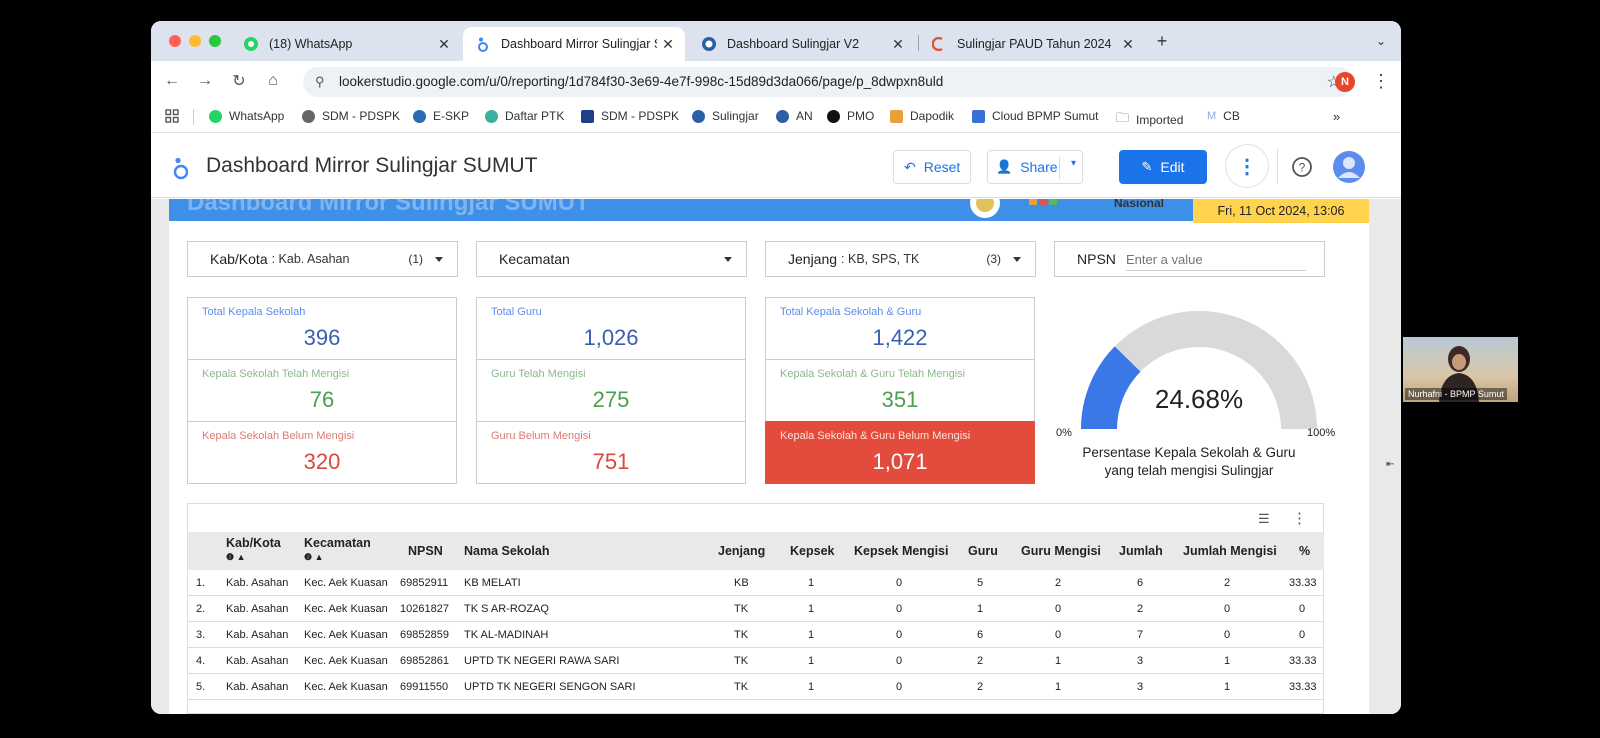  What do you see at coordinates (322, 328) in the screenshot?
I see `scorecard-total-kepsek: Total Kepala Sekolah 396` at bounding box center [322, 328].